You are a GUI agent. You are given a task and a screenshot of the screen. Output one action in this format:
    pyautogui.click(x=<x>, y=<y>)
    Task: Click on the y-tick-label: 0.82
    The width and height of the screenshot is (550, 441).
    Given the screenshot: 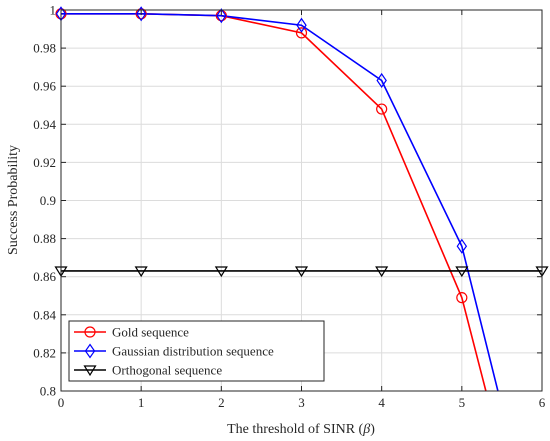 What is the action you would take?
    pyautogui.click(x=44, y=352)
    